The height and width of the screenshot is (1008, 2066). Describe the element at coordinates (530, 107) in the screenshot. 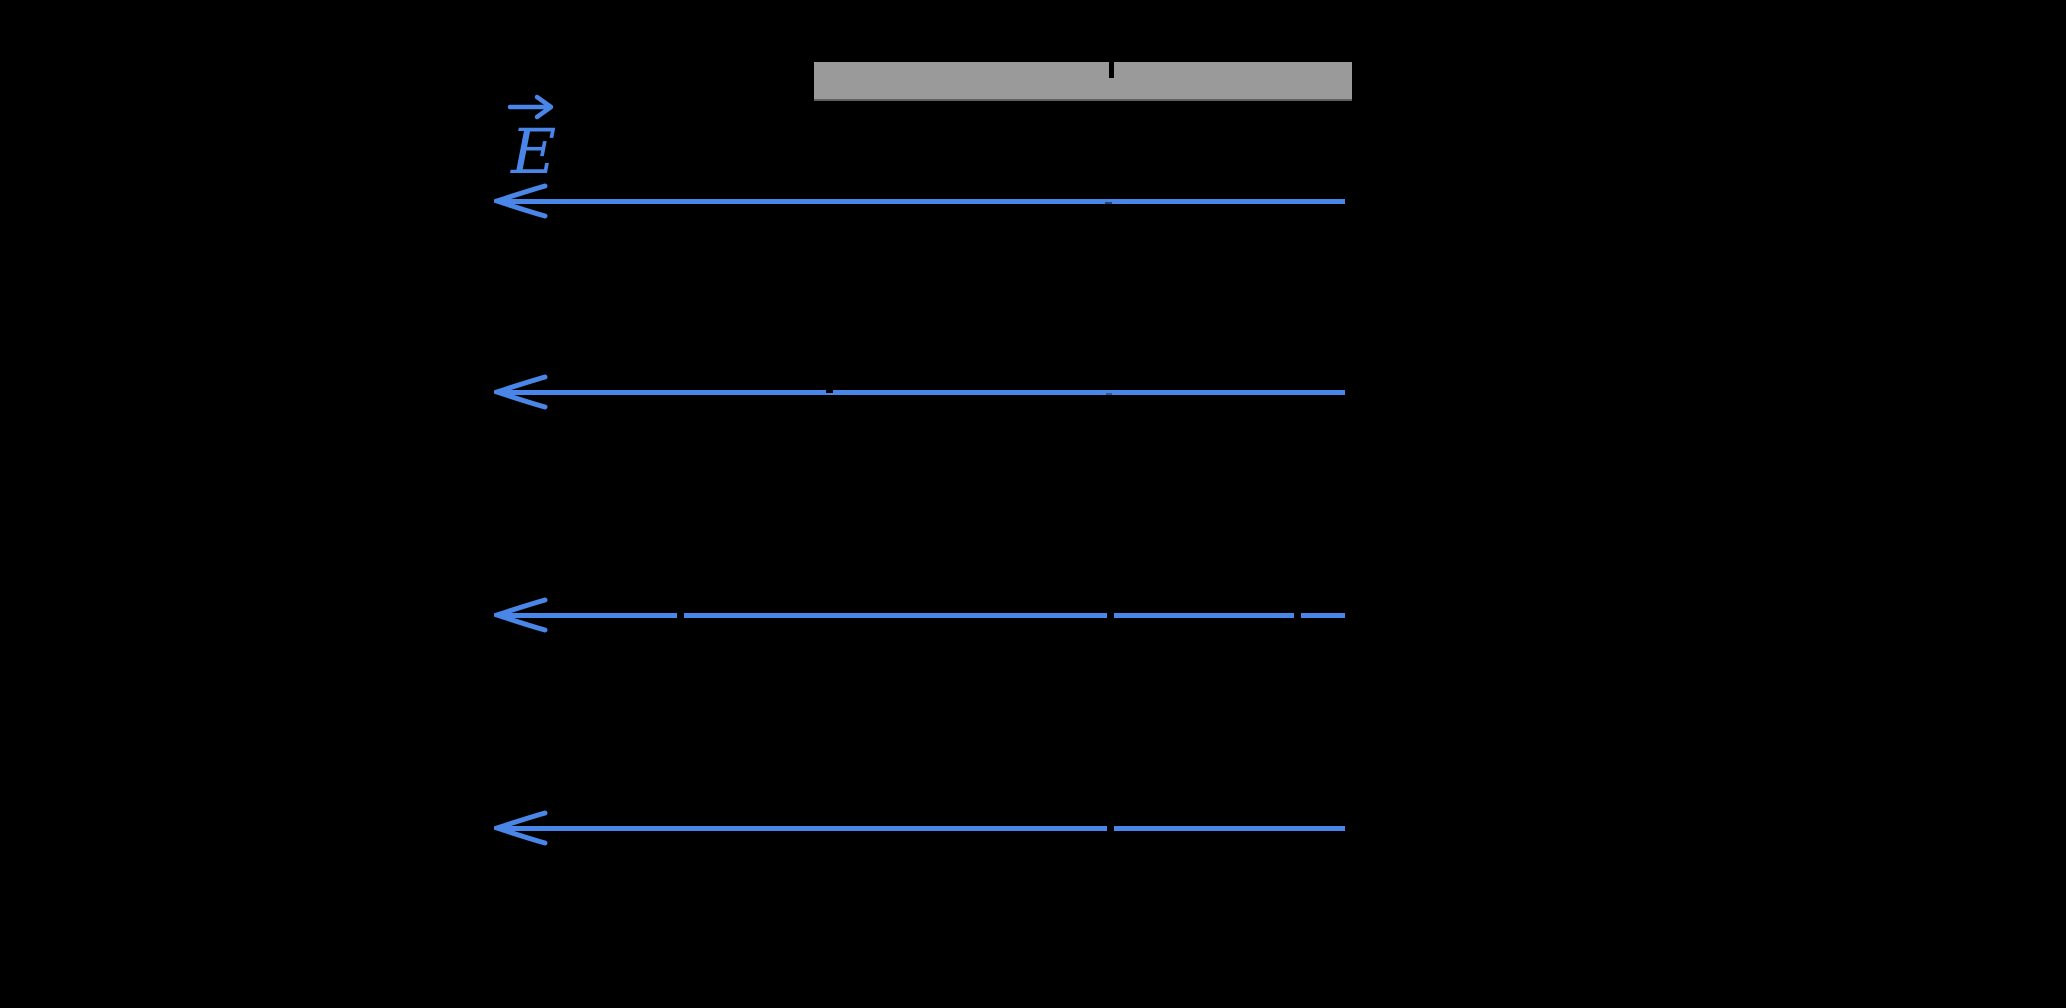

I see `right-arrow-vector-icon` at that location.